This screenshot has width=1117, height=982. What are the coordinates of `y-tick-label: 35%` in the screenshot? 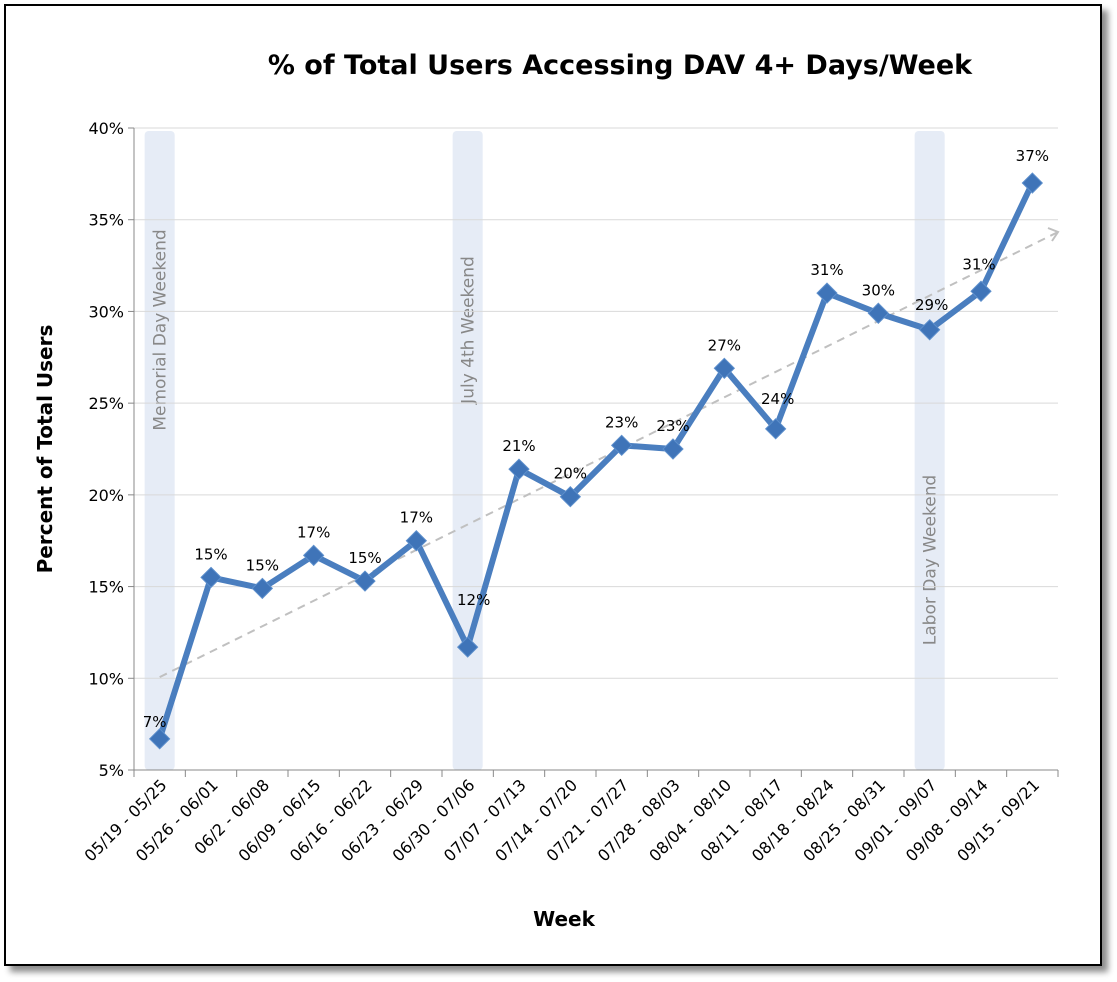 It's located at (106, 220).